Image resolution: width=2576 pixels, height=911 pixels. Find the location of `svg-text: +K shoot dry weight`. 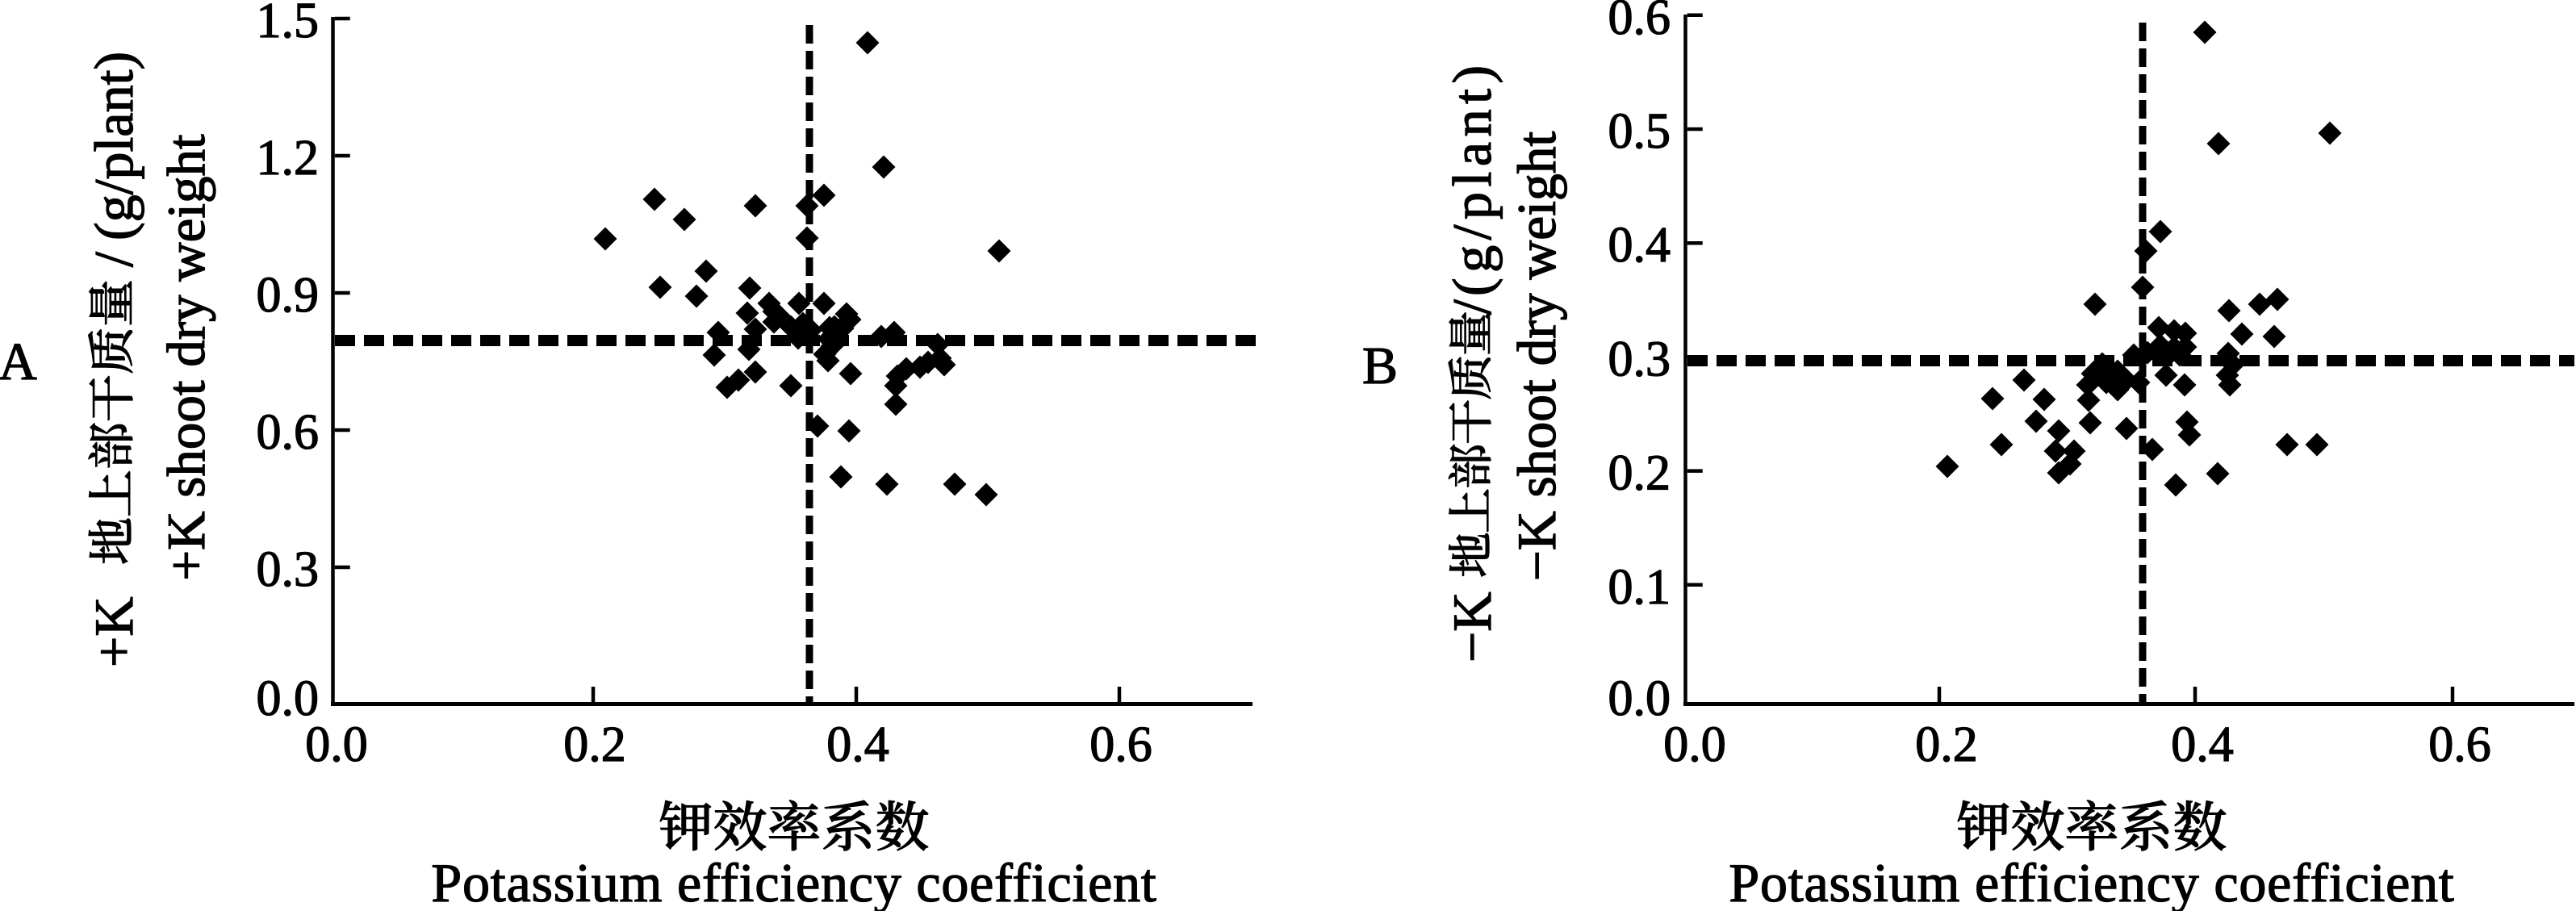

svg-text: +K shoot dry weight is located at coordinates (186, 357).